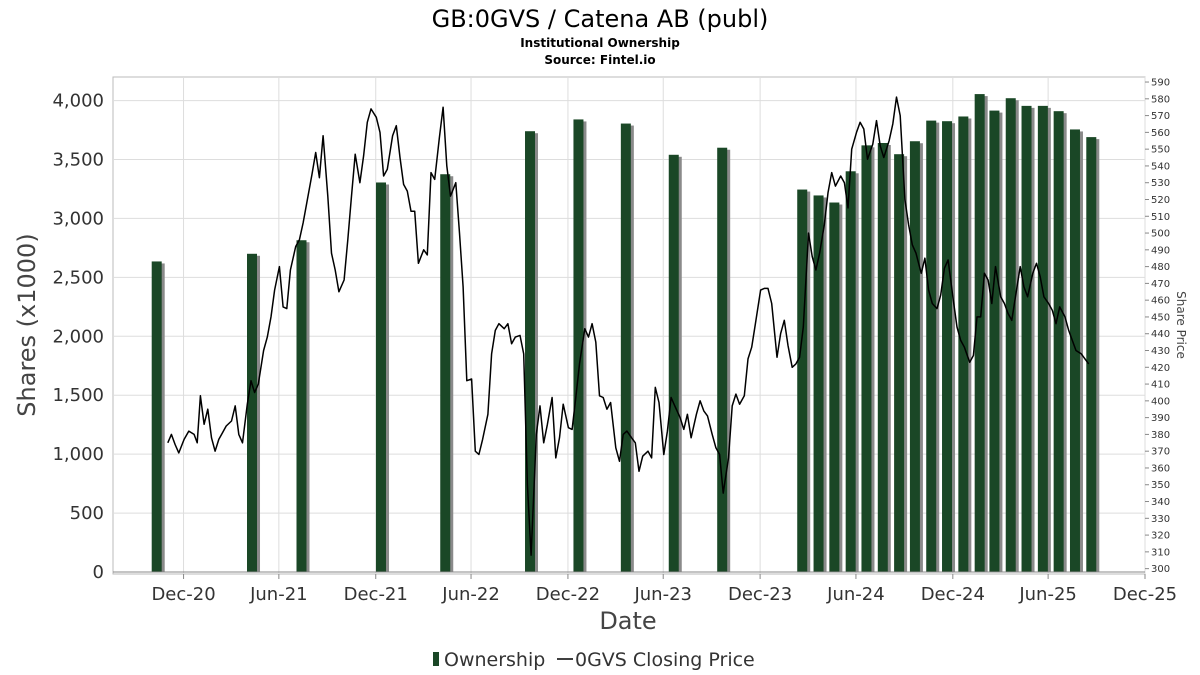 This screenshot has height=675, width=1200. I want to click on y-axis-title: Shares (x1000), so click(27, 324).